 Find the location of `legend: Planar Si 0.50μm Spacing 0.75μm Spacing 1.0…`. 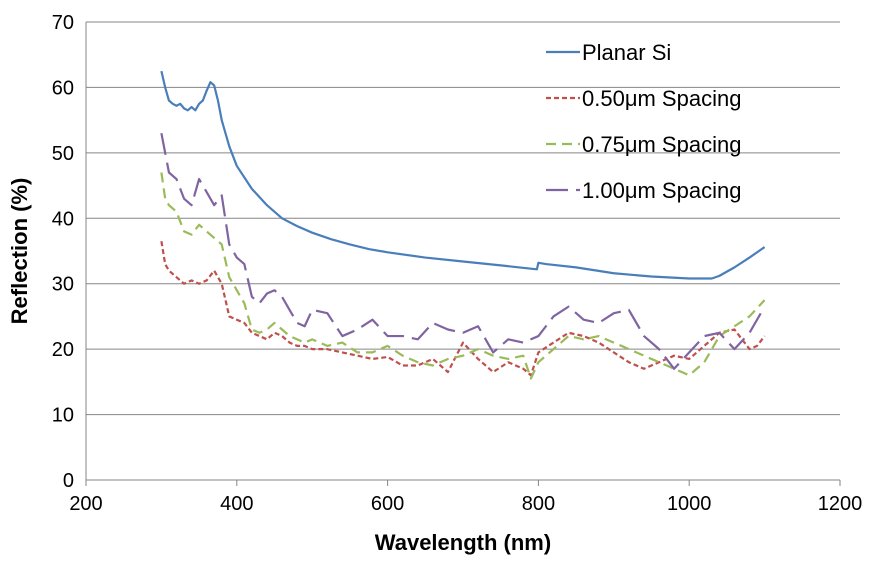

legend: Planar Si 0.50μm Spacing 0.75μm Spacing 1.0… is located at coordinates (643, 121).